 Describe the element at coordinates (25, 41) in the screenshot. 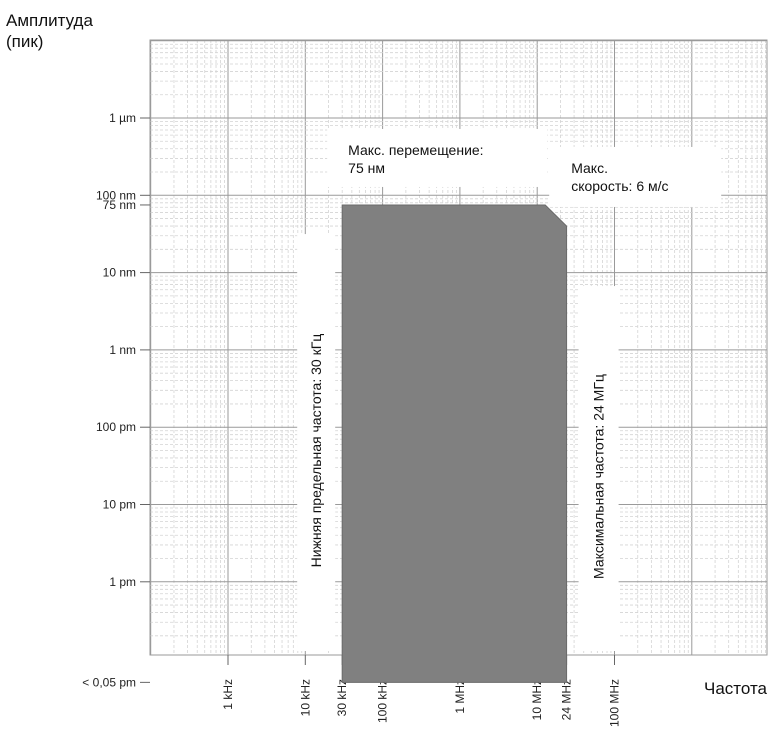

I see `y-axis-title-line-2: (пик)` at that location.